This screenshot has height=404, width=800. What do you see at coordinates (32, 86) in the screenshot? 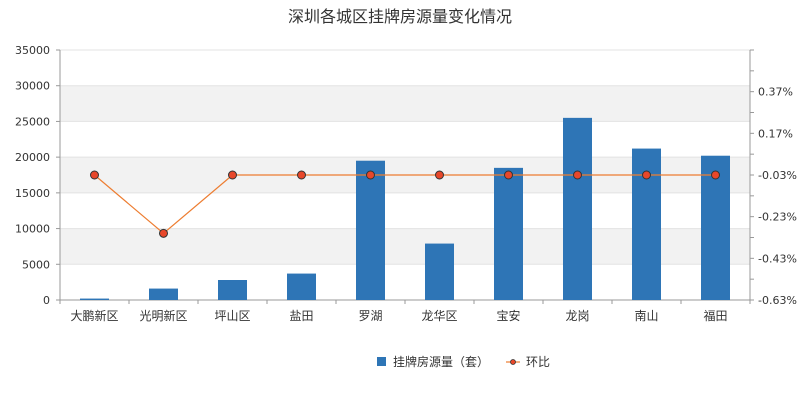
I see `y-left-tick-label: 30000` at bounding box center [32, 86].